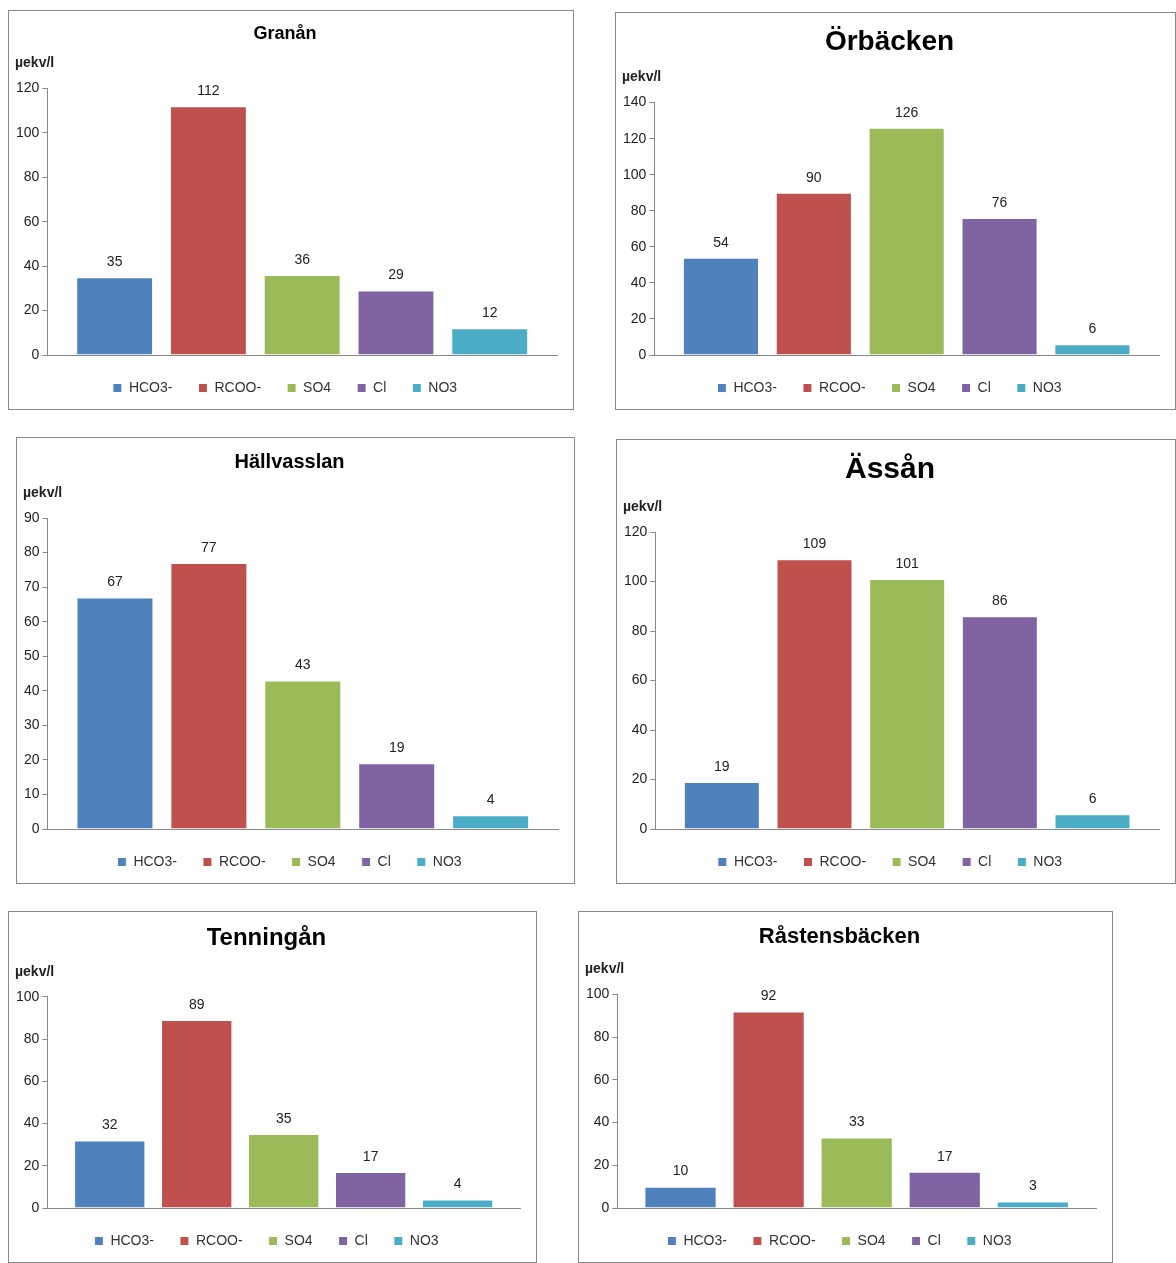 The height and width of the screenshot is (1263, 1176). What do you see at coordinates (489, 312) in the screenshot?
I see `data-label: 12` at bounding box center [489, 312].